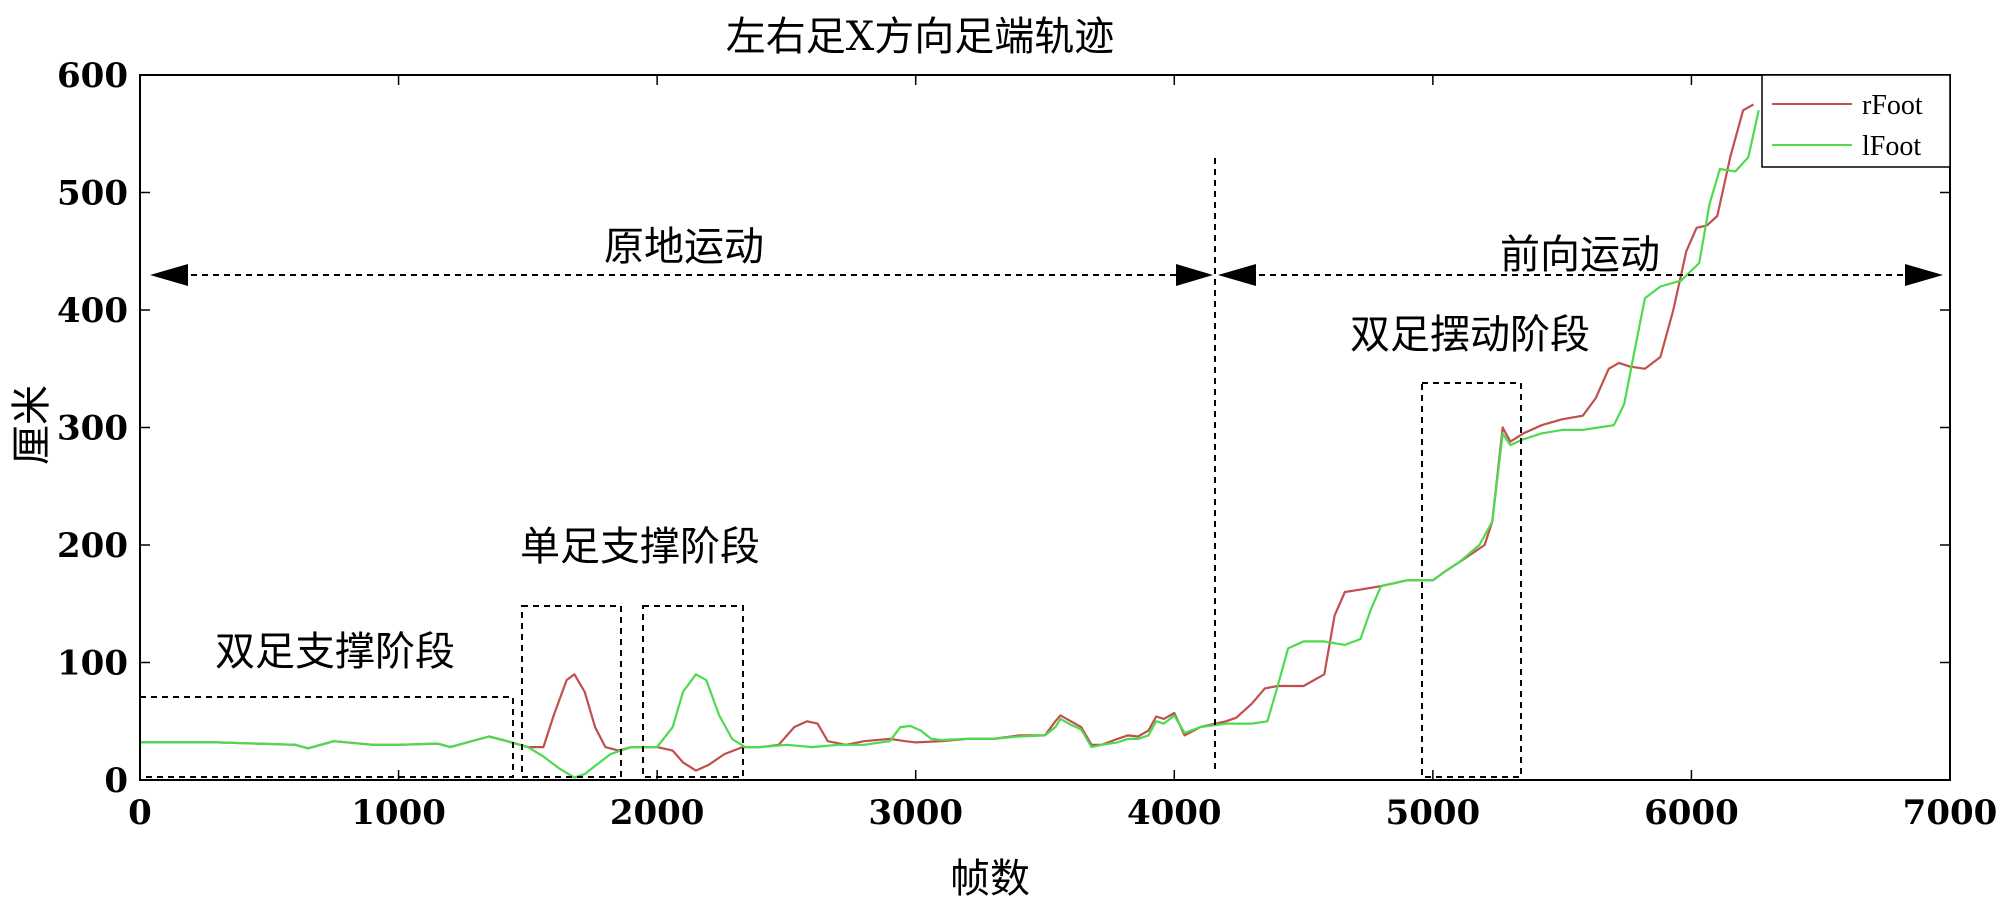 The height and width of the screenshot is (902, 2000). I want to click on forward-arrow-right-head, so click(1924, 275).